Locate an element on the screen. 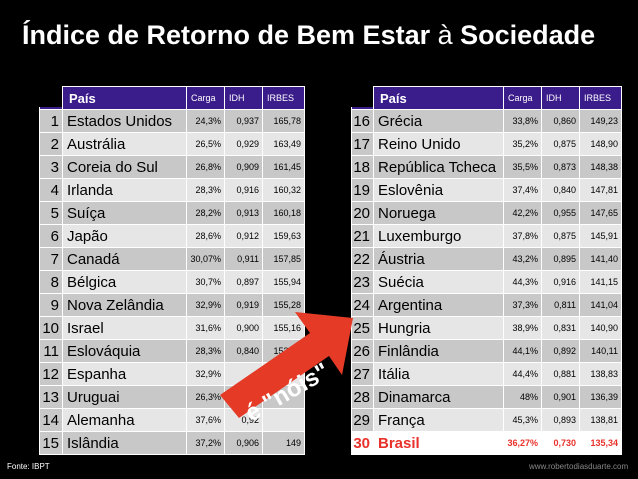 The width and height of the screenshot is (638, 479). carga-cell: 26,3% is located at coordinates (205, 397).